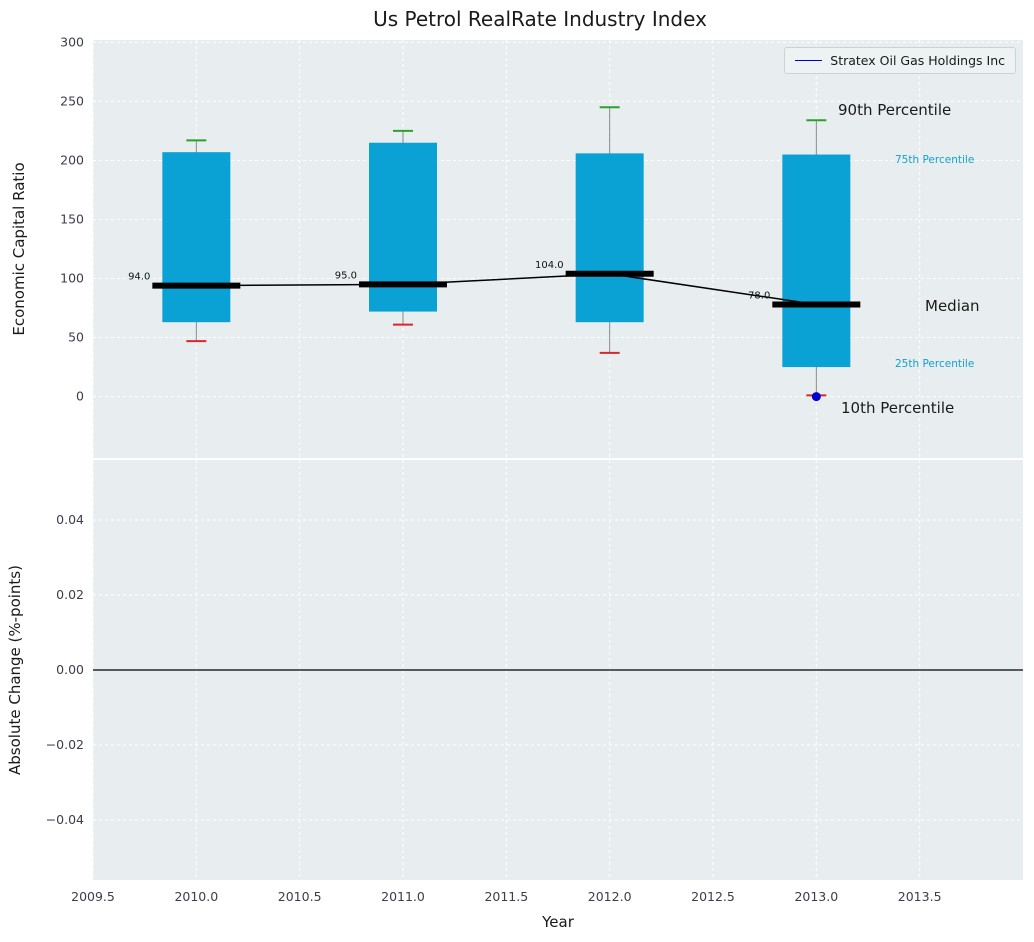  Describe the element at coordinates (76, 337) in the screenshot. I see `y-tick-label: 50` at that location.